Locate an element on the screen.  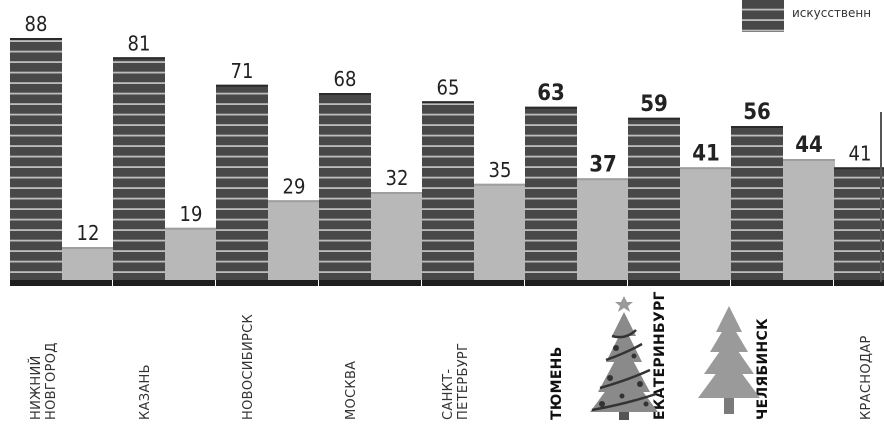
category-label: КРАСНОДАР is located at coordinates (866, 377).